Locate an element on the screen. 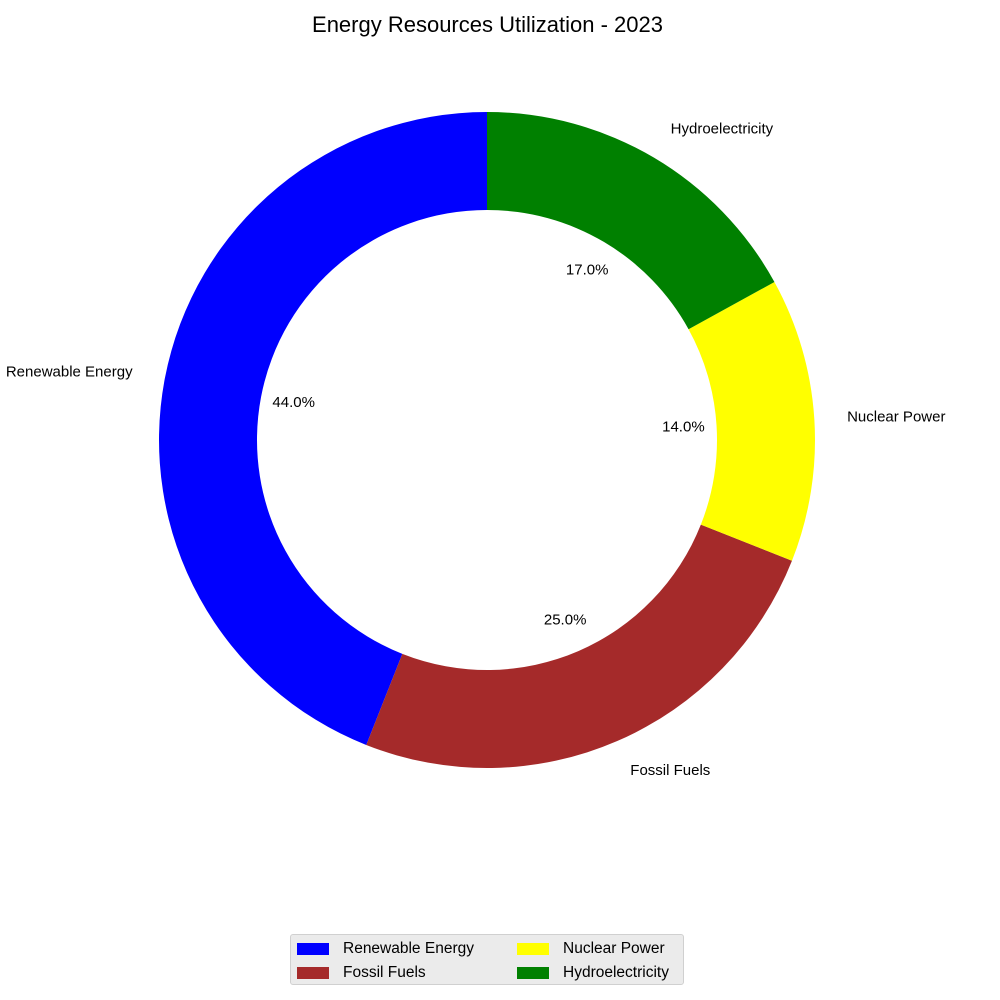  slice-fossil-fuels is located at coordinates (579, 646).